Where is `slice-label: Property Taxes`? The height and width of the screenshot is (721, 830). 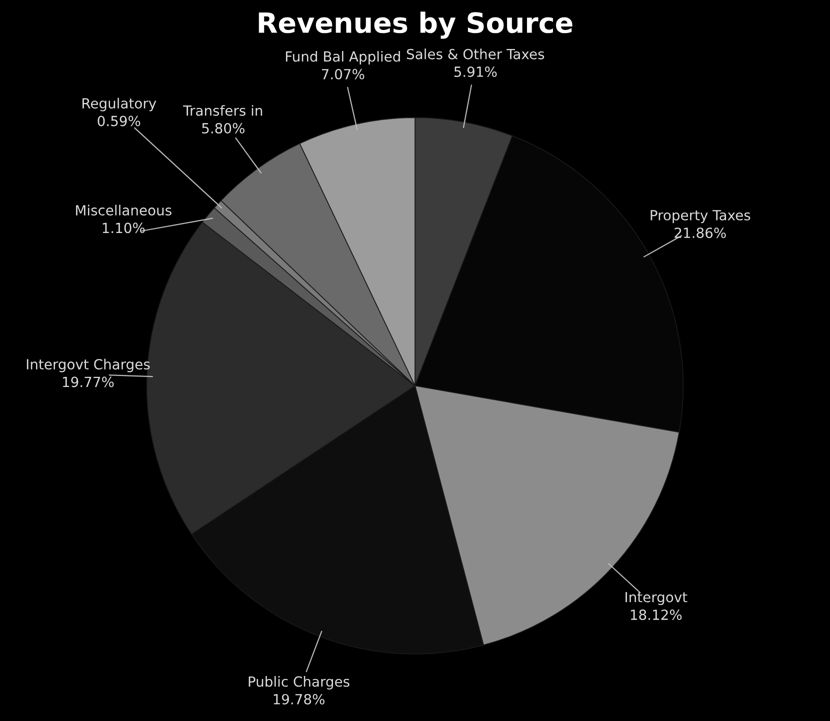 slice-label: Property Taxes is located at coordinates (700, 217).